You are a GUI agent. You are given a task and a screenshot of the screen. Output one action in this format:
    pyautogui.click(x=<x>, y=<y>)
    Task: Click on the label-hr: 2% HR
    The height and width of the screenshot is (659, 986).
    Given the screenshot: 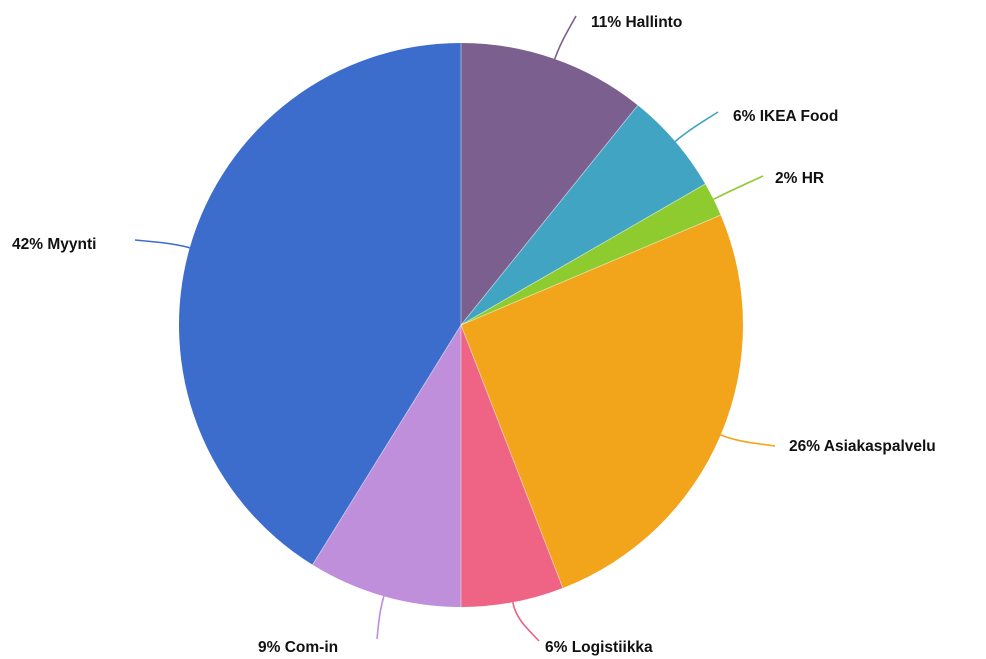 What is the action you would take?
    pyautogui.click(x=799, y=178)
    